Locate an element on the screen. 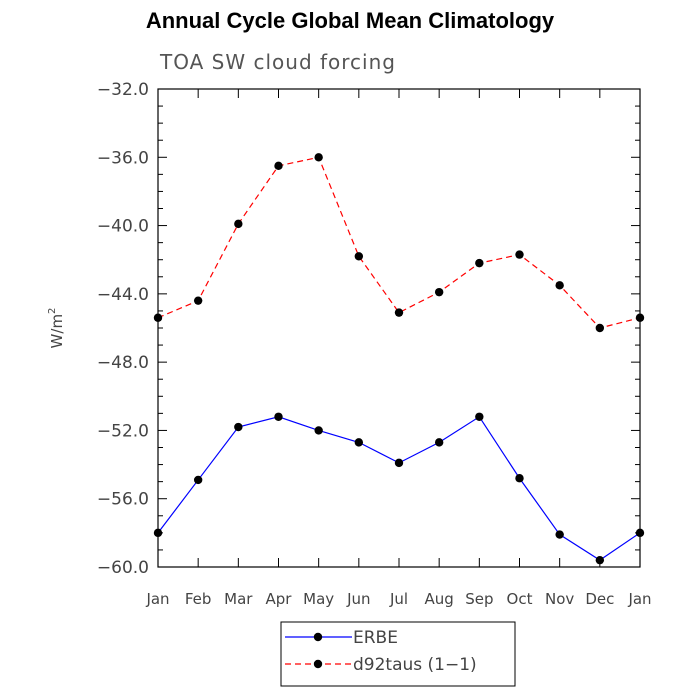  y-tick-label: −36.0 is located at coordinates (123, 158).